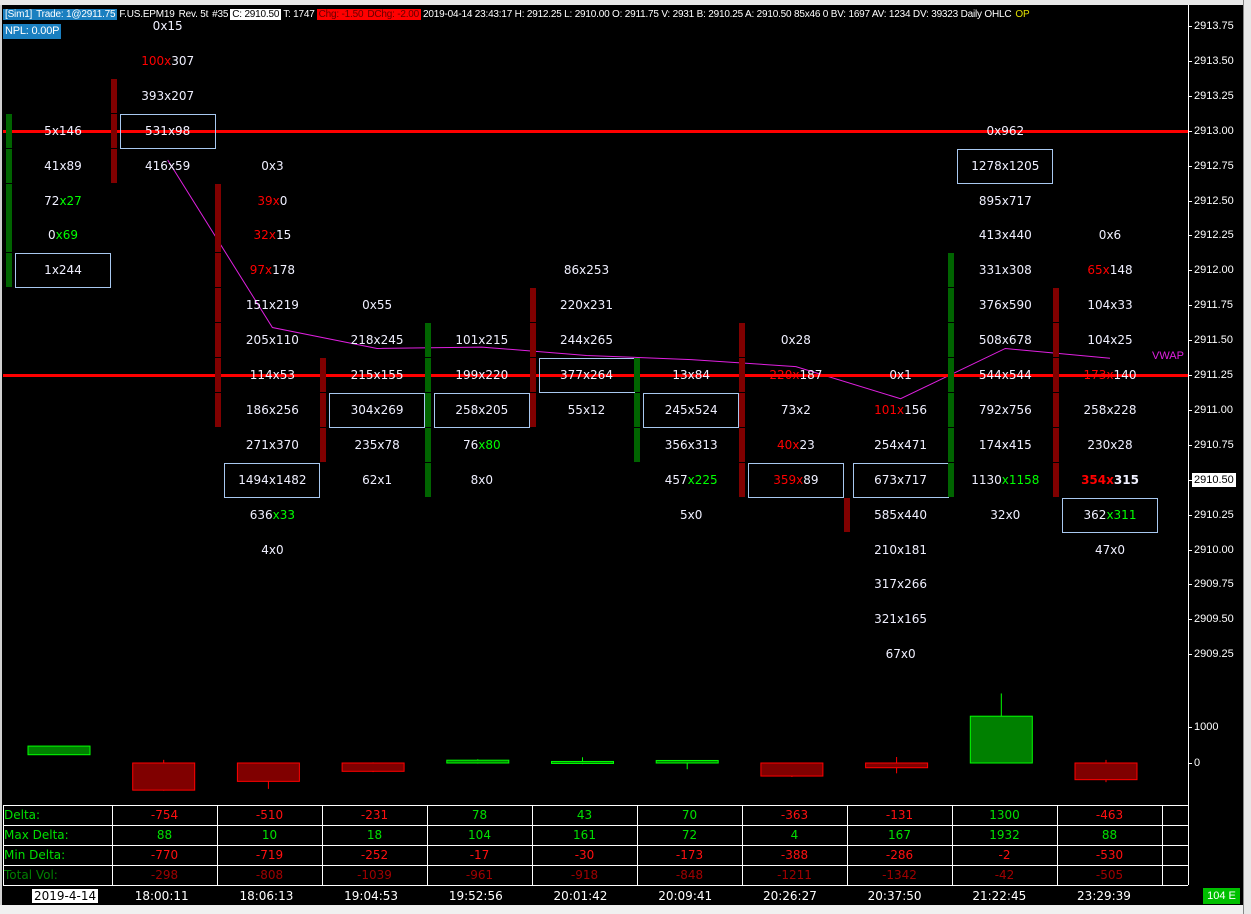 The width and height of the screenshot is (1251, 914). What do you see at coordinates (482, 480) in the screenshot?
I see `footprint-cell: 8x0` at bounding box center [482, 480].